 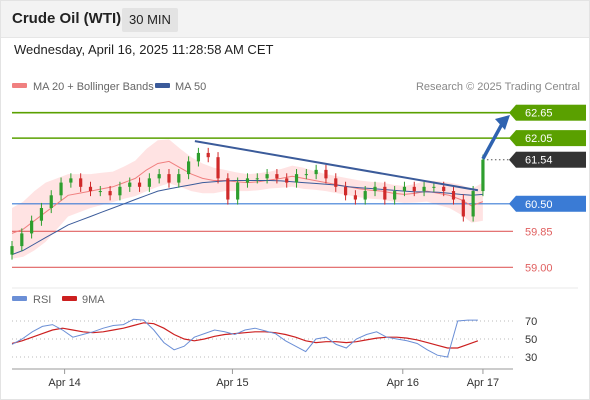 I want to click on projection-arrow-head, so click(x=502, y=122).